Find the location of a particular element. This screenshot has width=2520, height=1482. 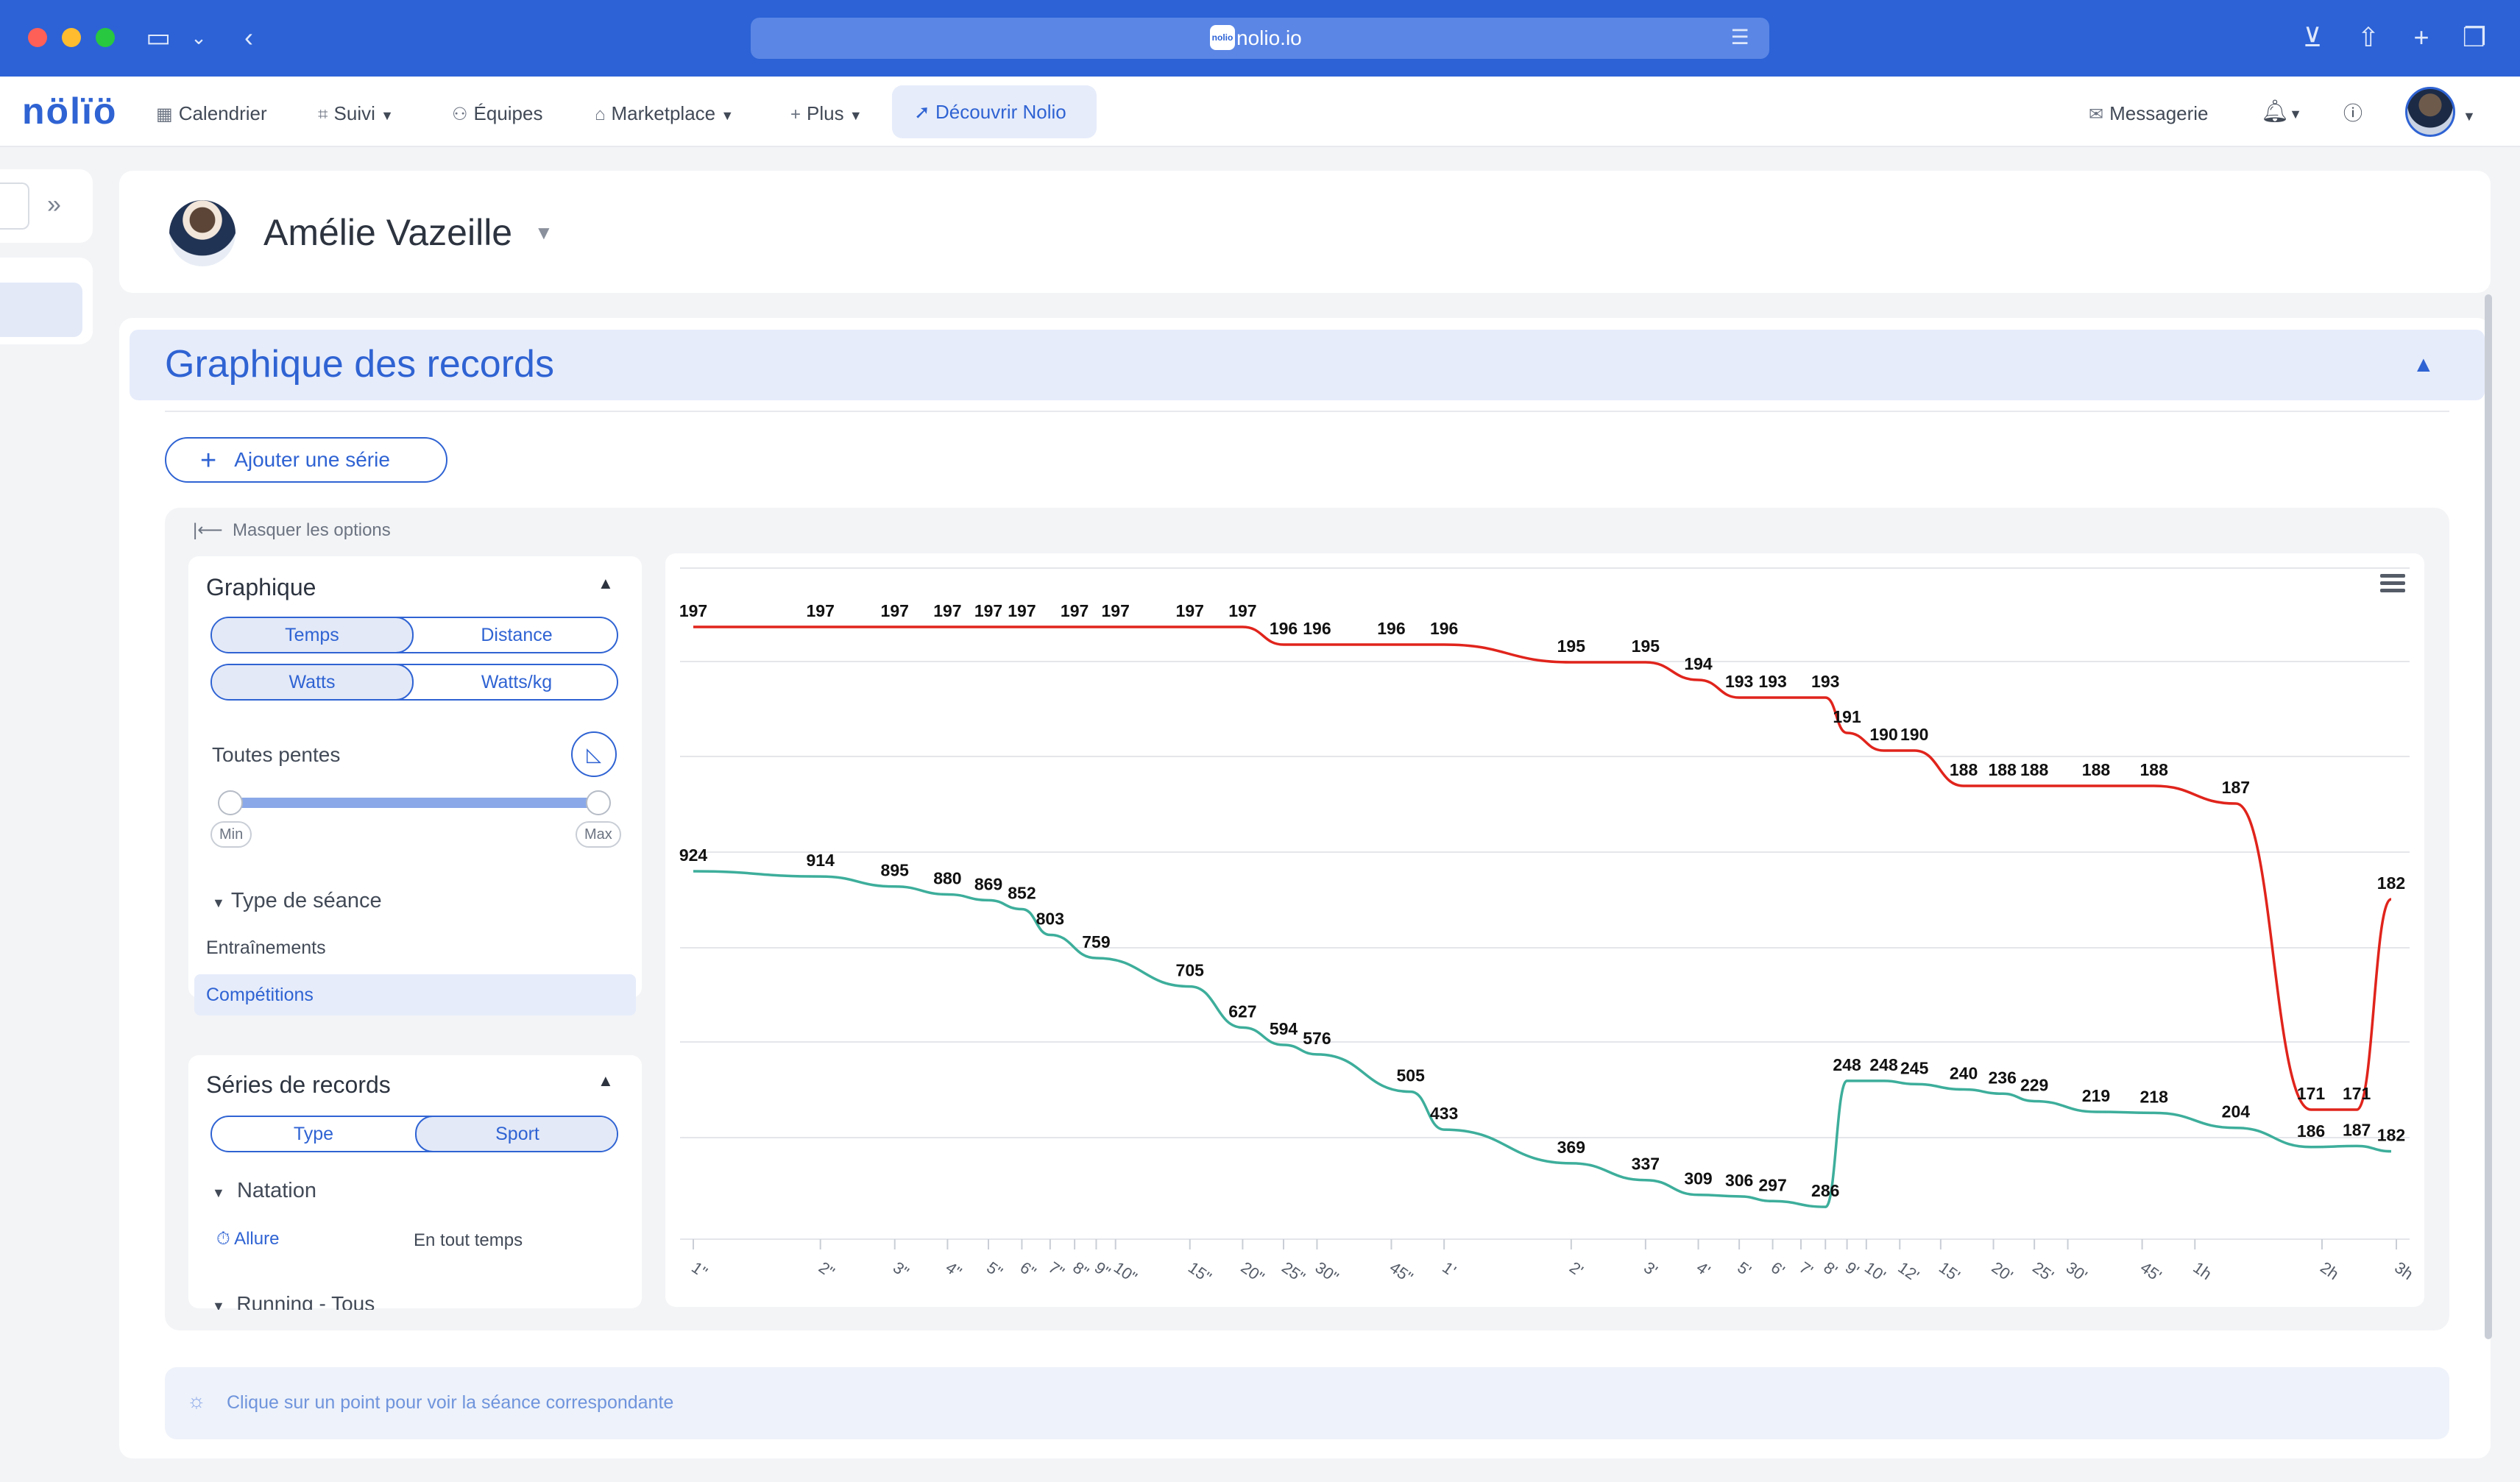

help-button: ⓘ is located at coordinates (2353, 113).